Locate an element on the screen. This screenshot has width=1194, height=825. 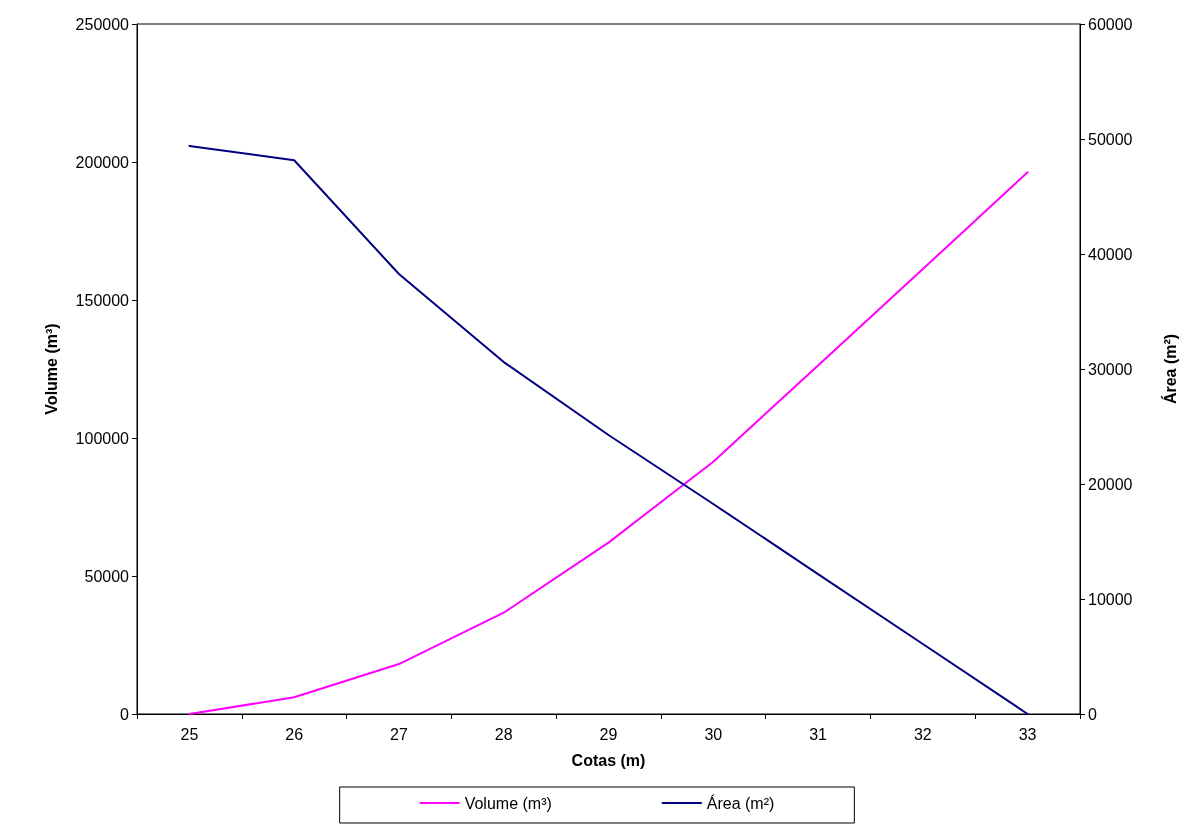
y2-tick-label: 0 is located at coordinates (1092, 714).